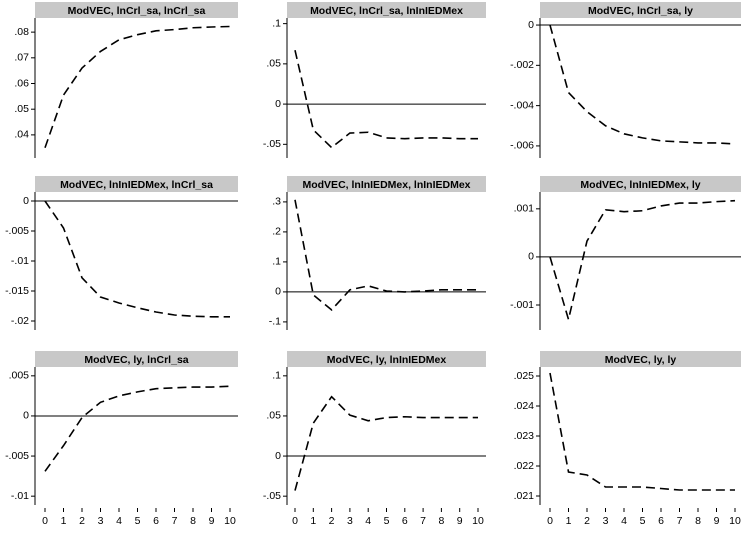 The height and width of the screenshot is (546, 743). What do you see at coordinates (524, 436) in the screenshot?
I see `y-tick-label: .023` at bounding box center [524, 436].